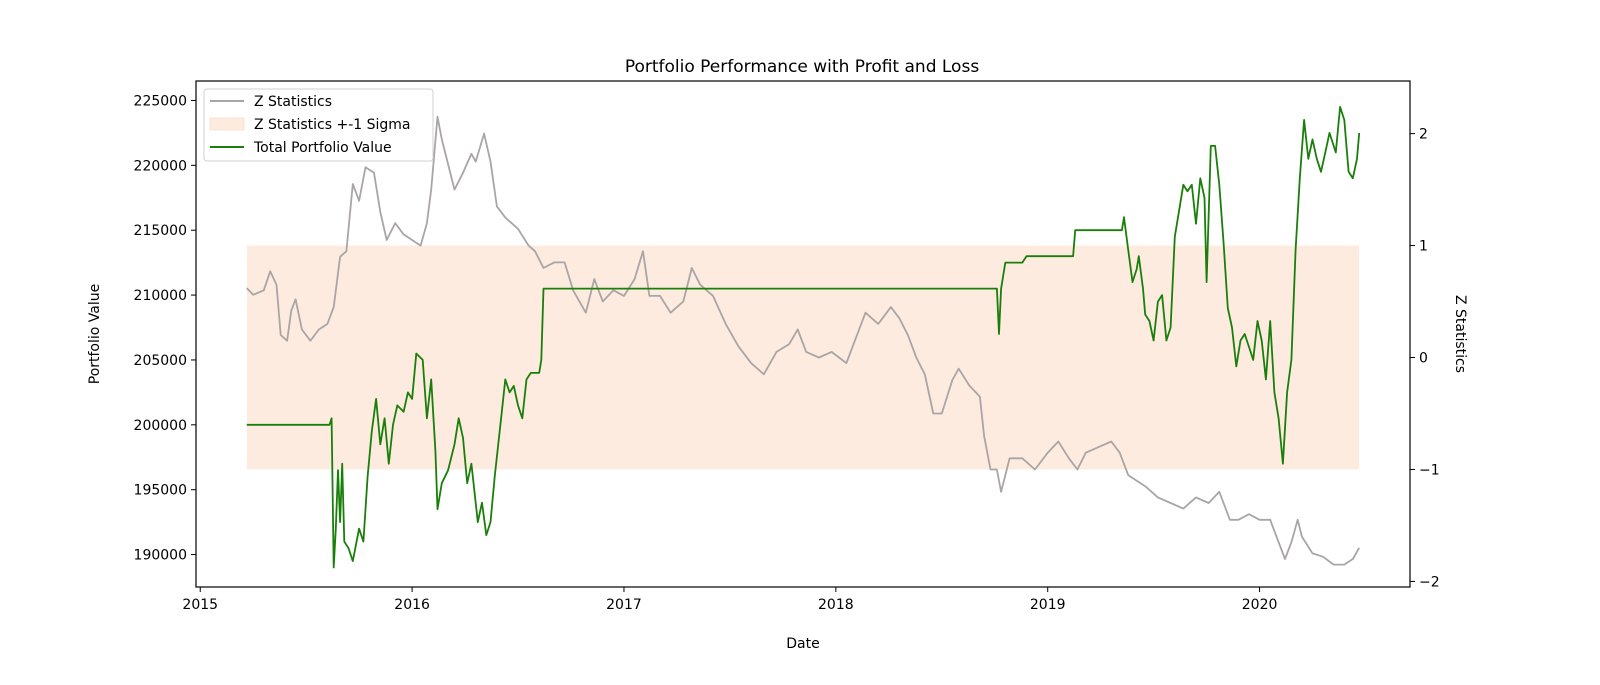 The image size is (1600, 685). I want to click on x-tick-label: 2018, so click(836, 605).